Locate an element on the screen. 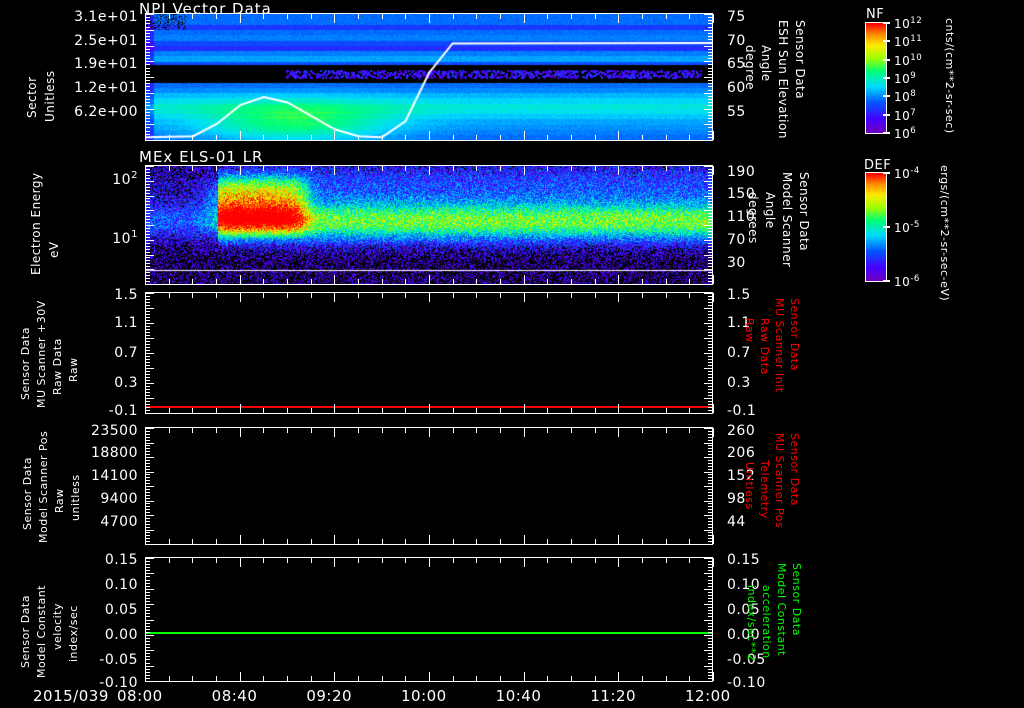 The image size is (1024, 708). y-tick: 1.1 is located at coordinates (739, 323).